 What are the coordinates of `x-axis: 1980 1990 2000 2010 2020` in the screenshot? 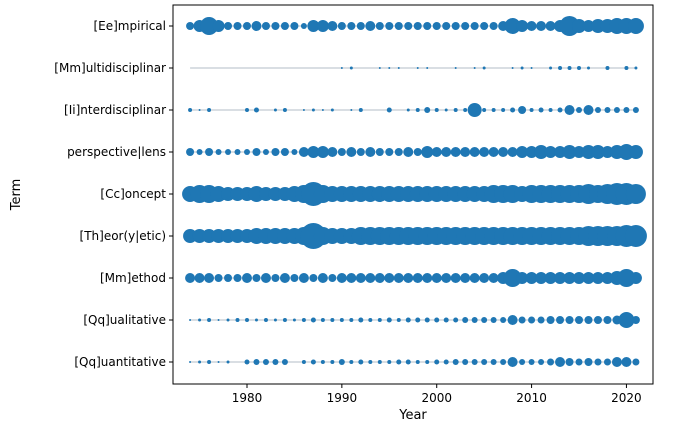 It's located at (437, 394).